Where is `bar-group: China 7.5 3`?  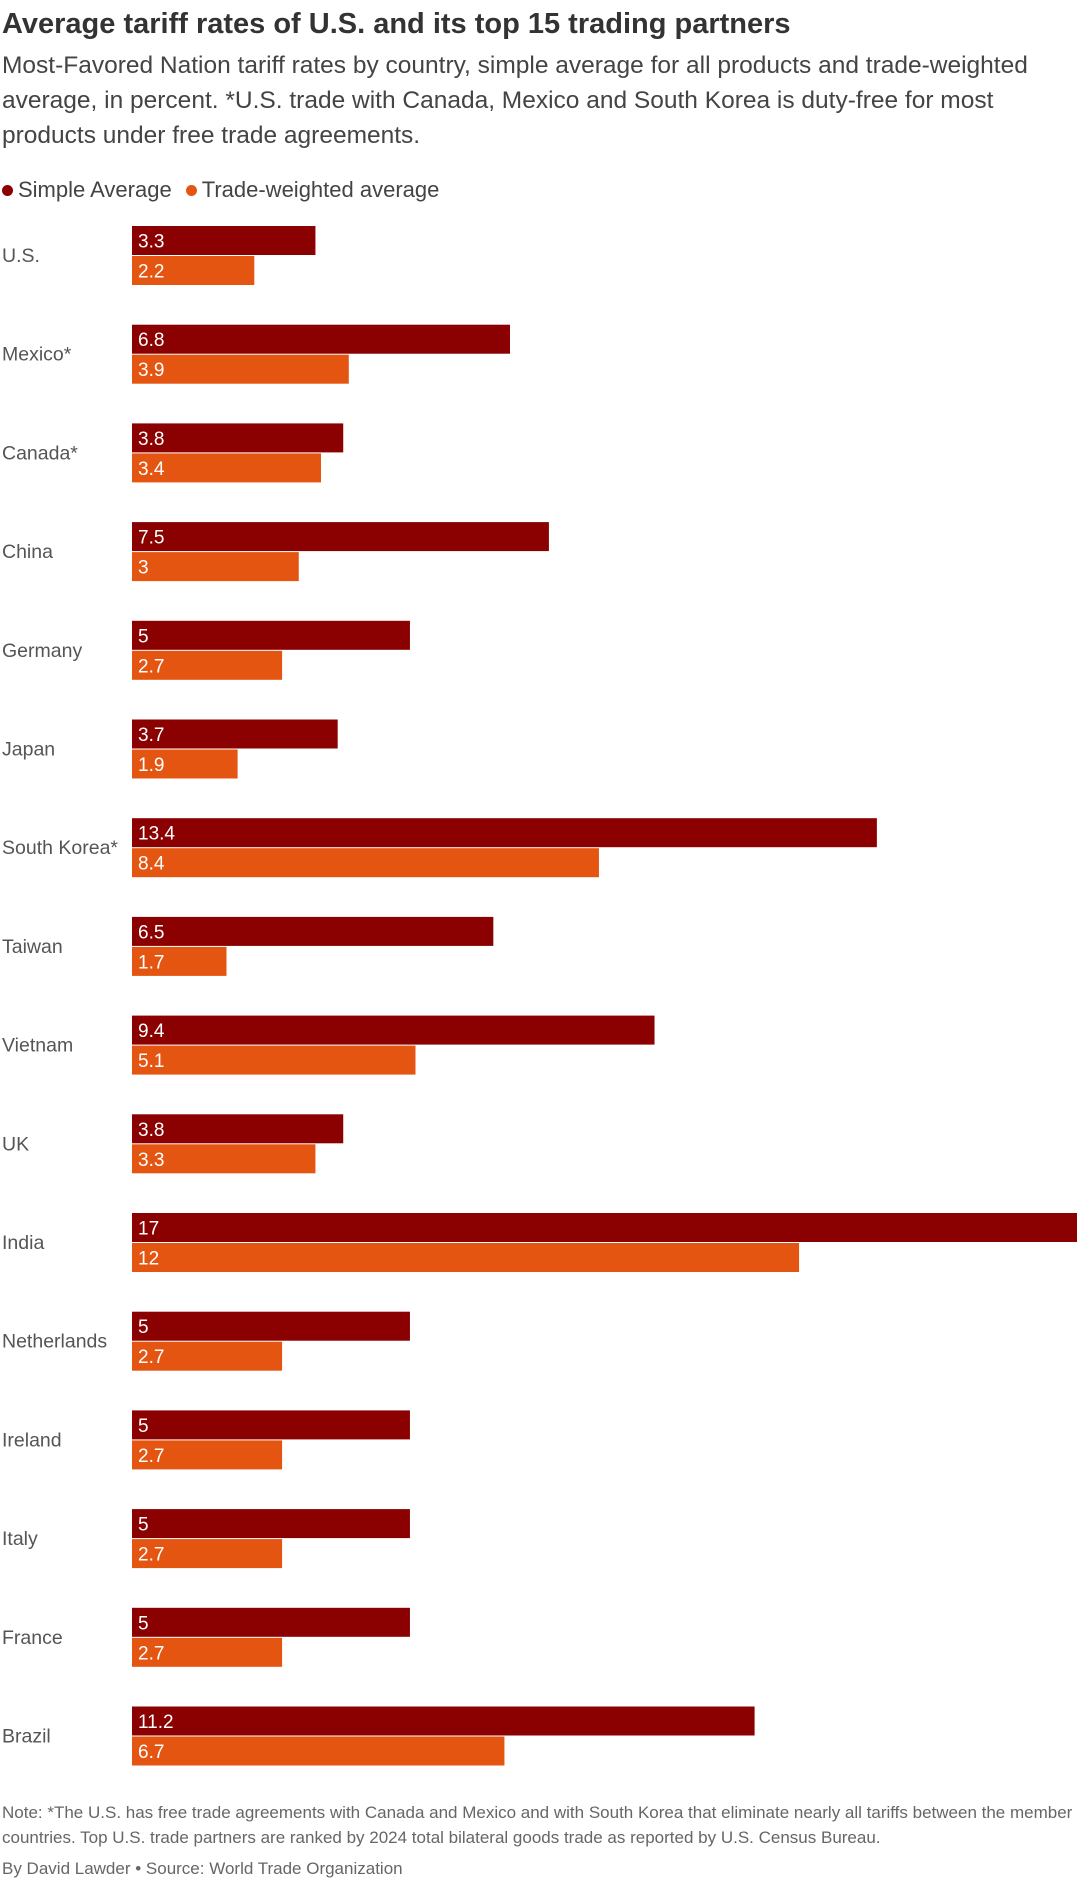
bar-group: China 7.5 3 is located at coordinates (275, 552).